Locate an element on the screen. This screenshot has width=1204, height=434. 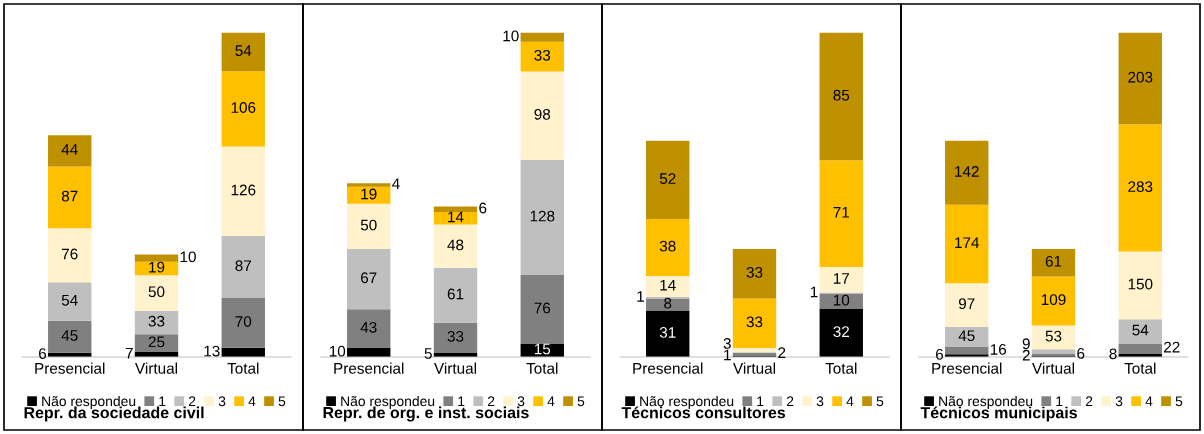
data-label: 16 is located at coordinates (998, 349).